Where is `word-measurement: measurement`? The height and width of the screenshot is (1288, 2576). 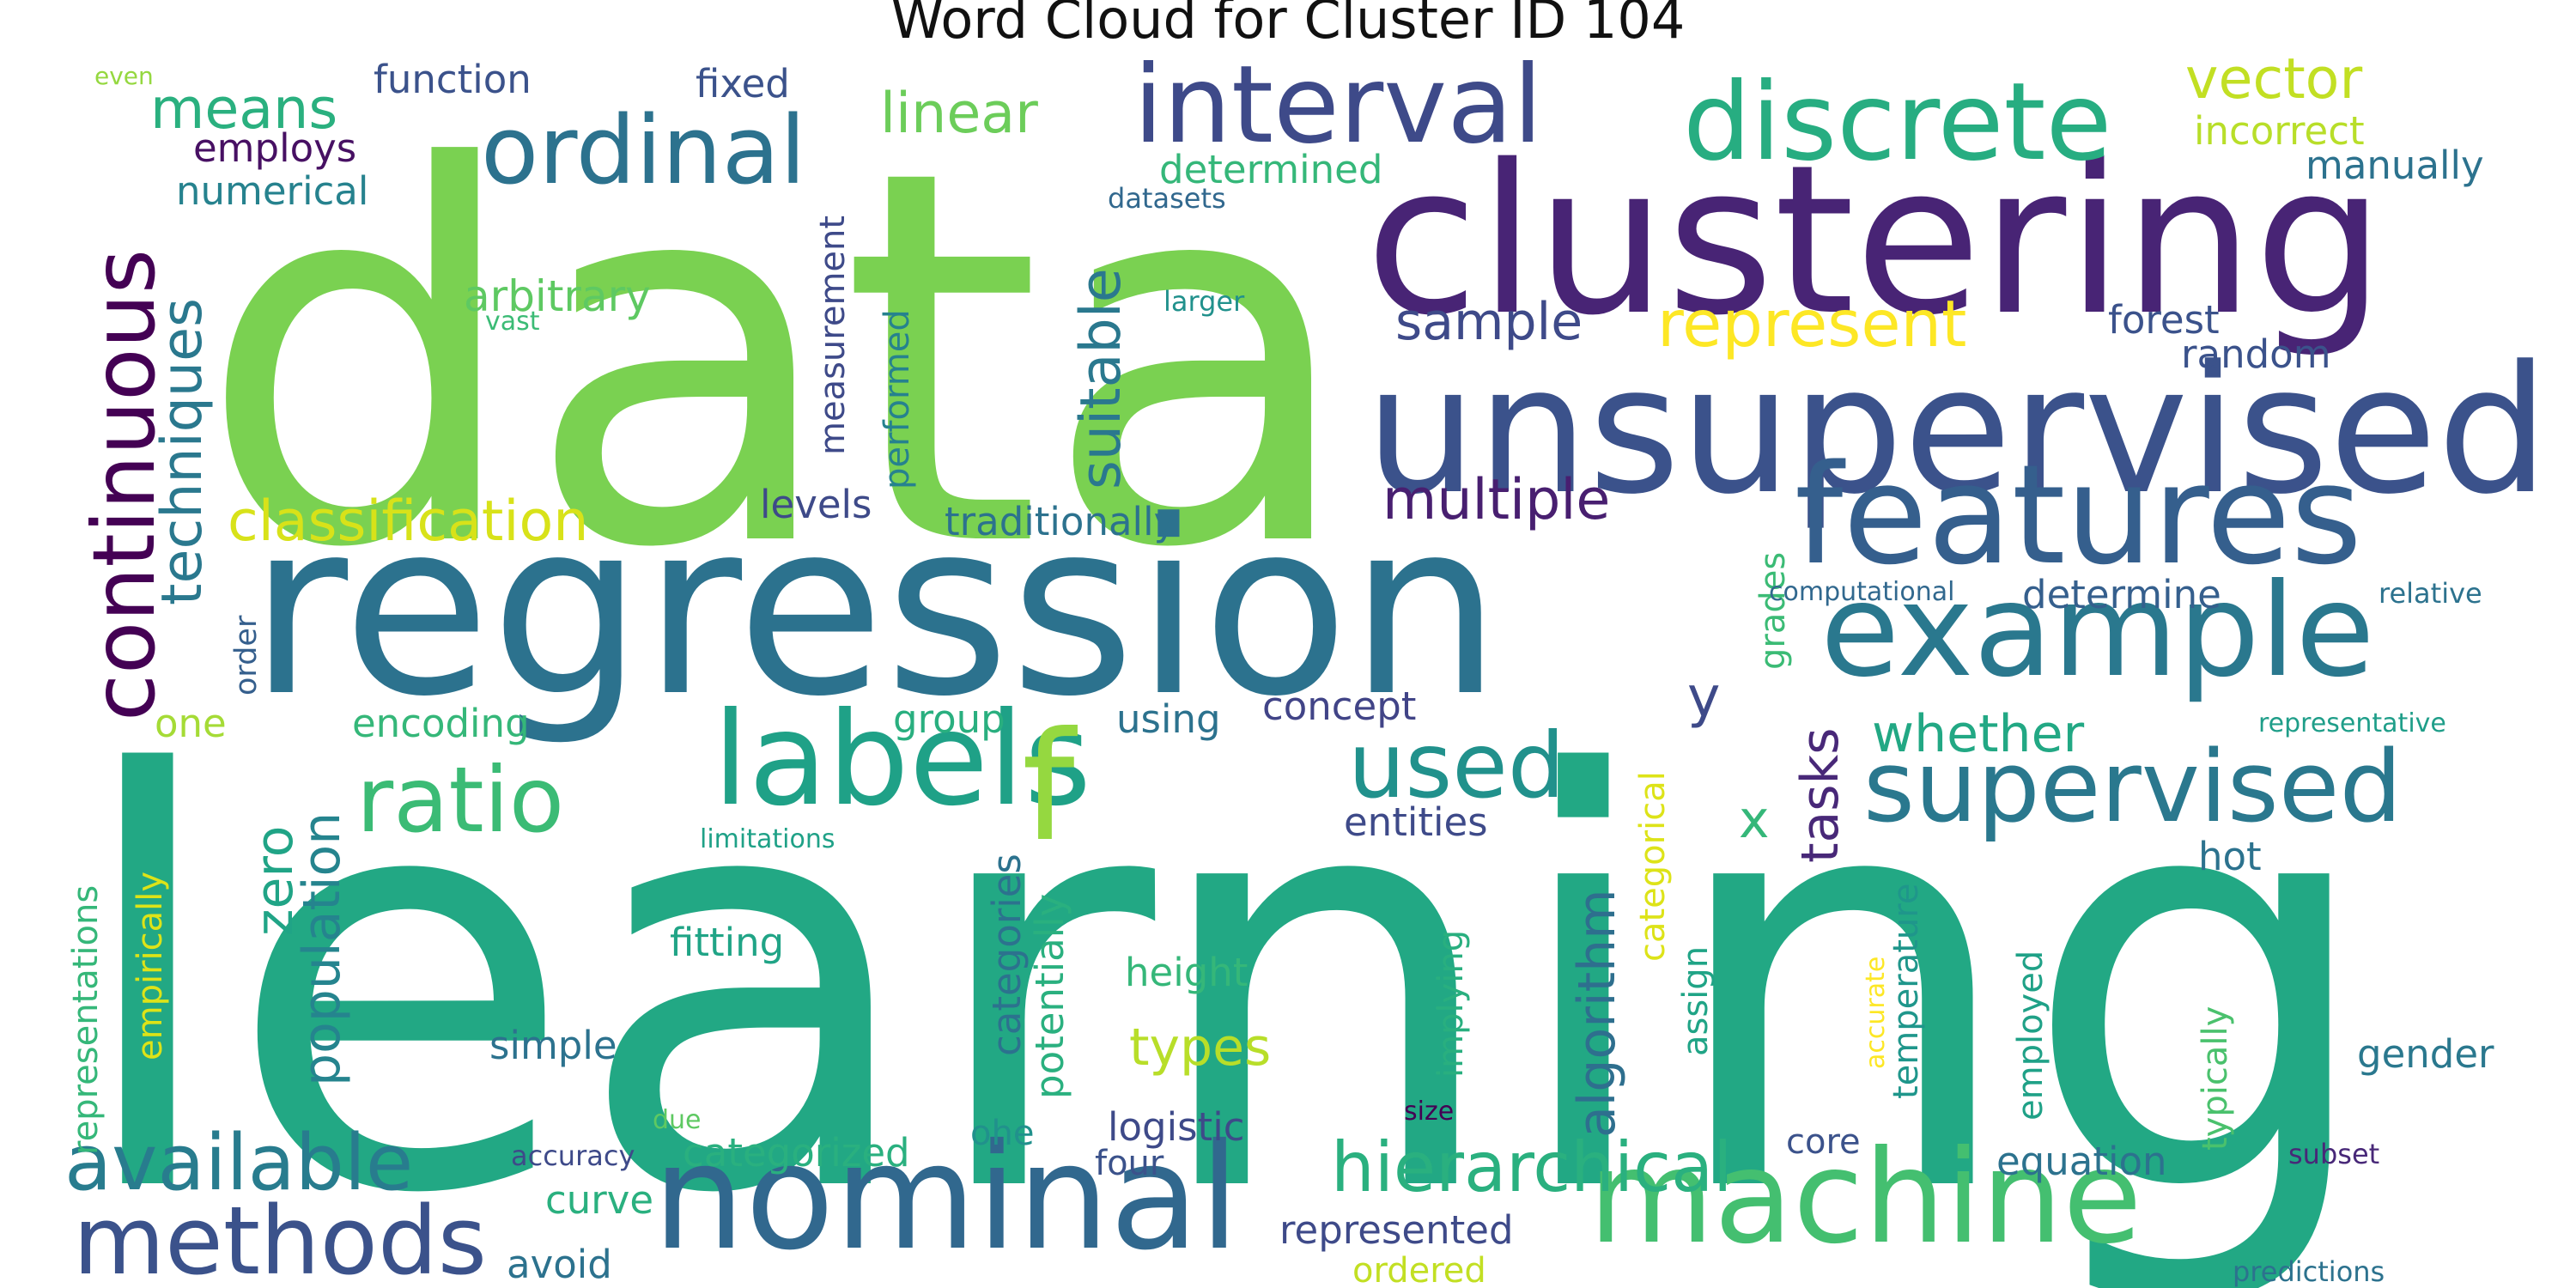 word-measurement: measurement is located at coordinates (833, 335).